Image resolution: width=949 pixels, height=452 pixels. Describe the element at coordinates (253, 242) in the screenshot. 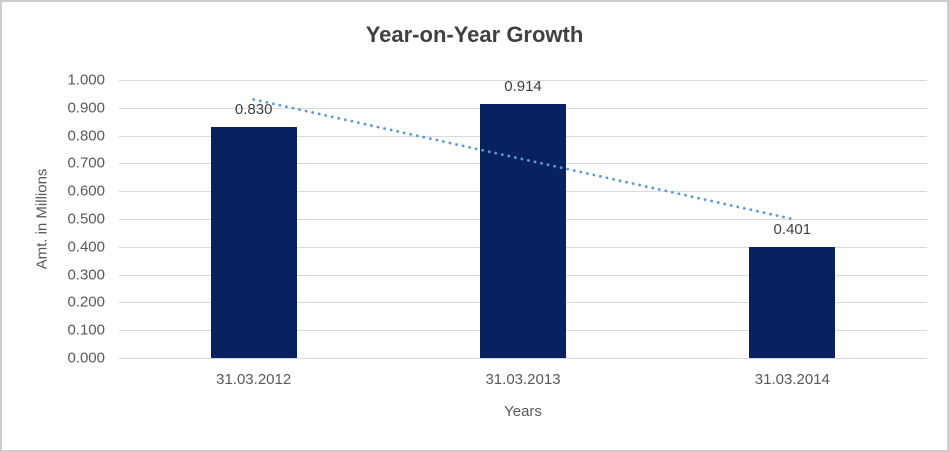

I see `bar-31.03.2012` at that location.